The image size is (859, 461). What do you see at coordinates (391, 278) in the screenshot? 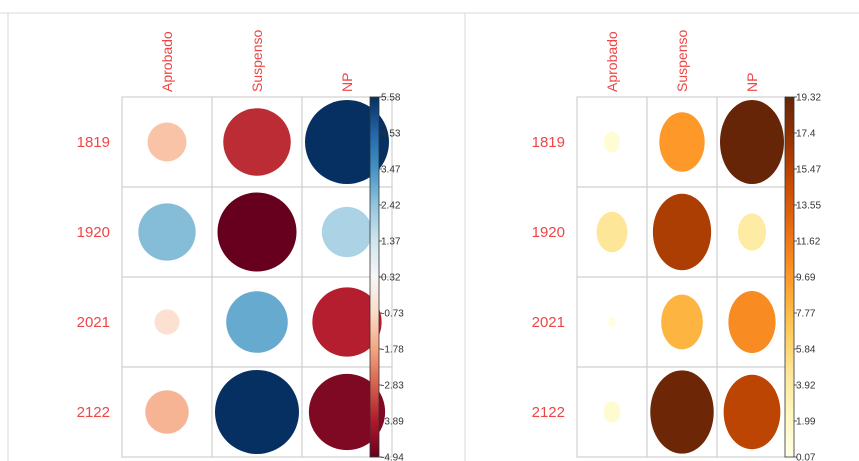
I see `colorbar-tick-label: 0.32` at bounding box center [391, 278].